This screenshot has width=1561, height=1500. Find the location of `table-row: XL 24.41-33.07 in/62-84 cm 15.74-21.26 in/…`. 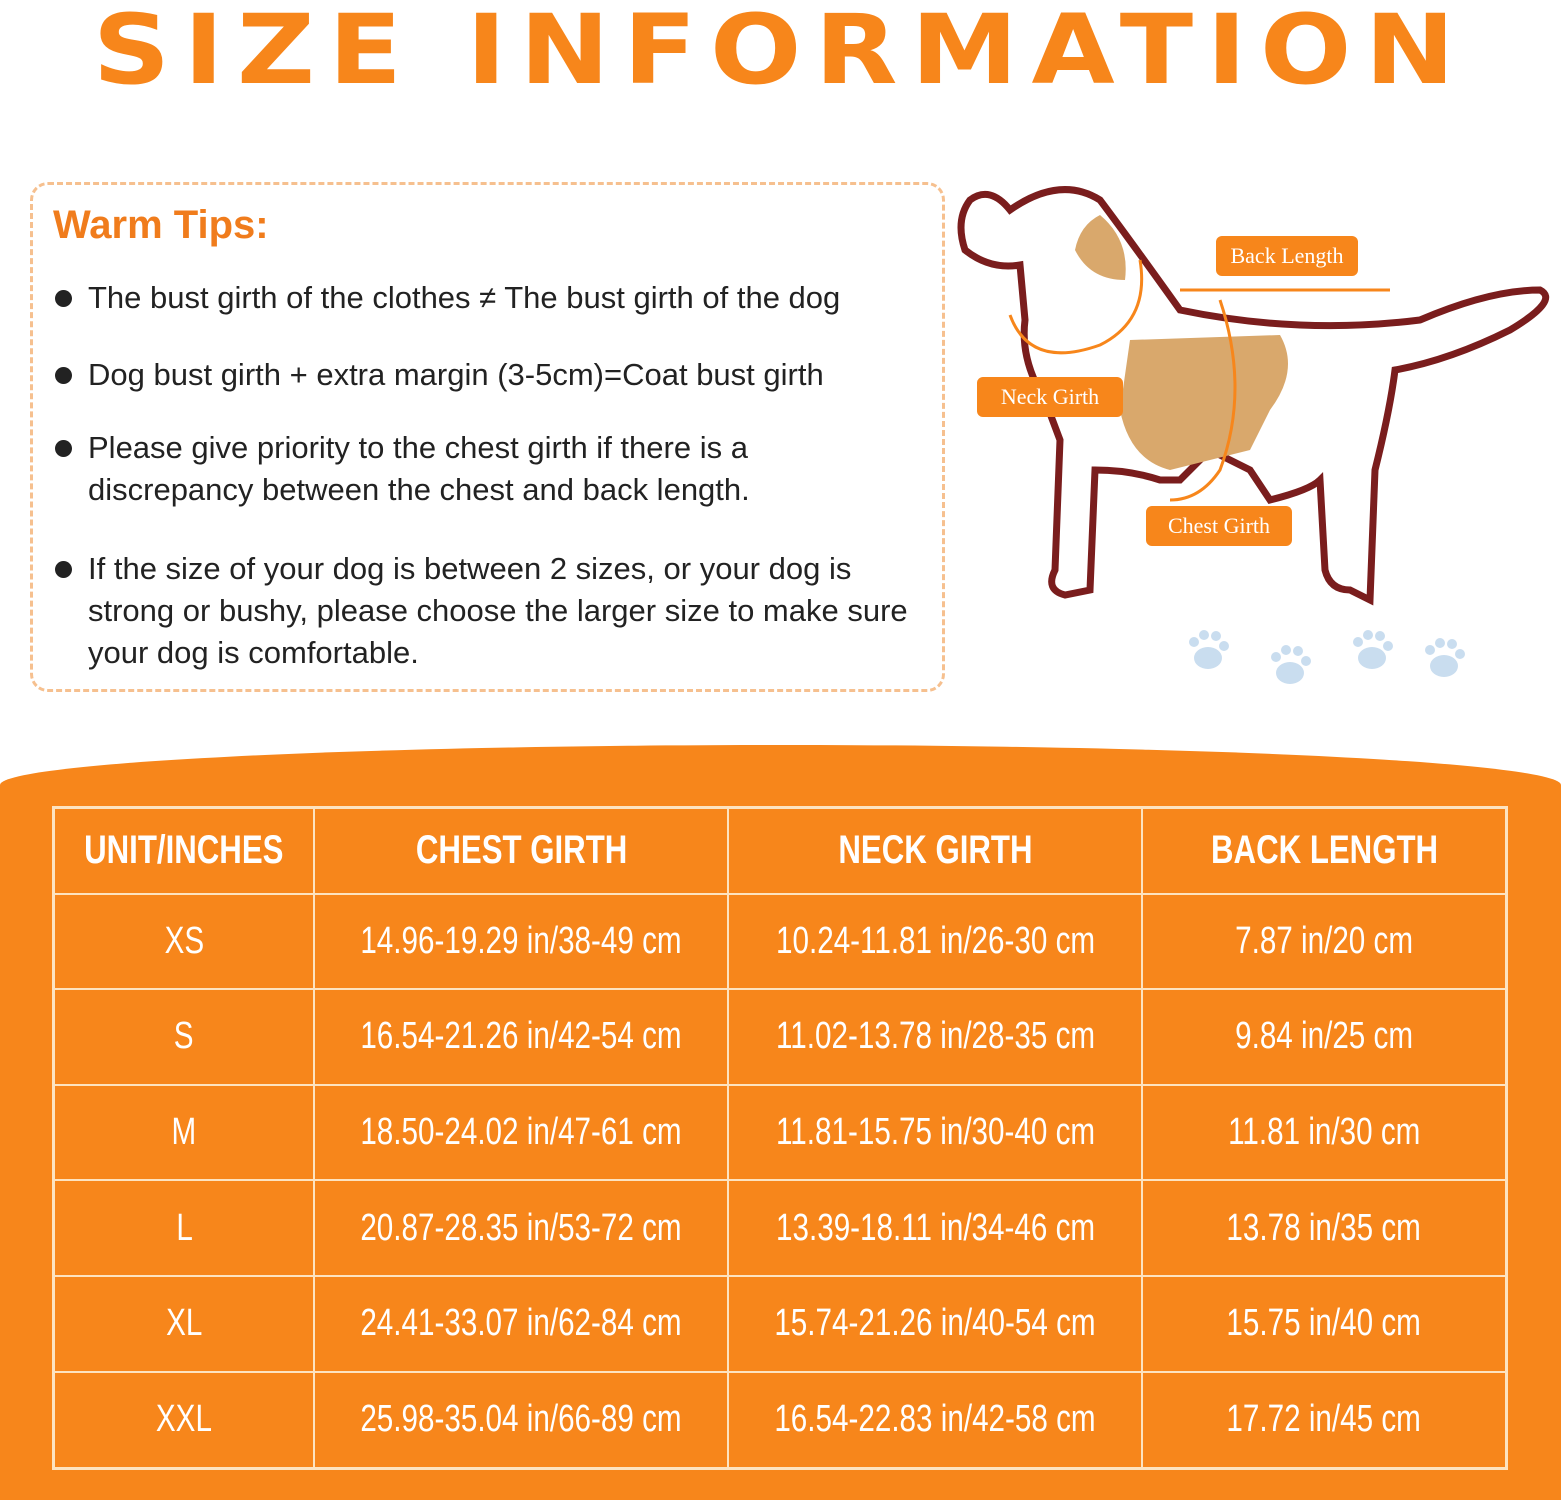

table-row: XL 24.41-33.07 in/62-84 cm 15.74-21.26 in/… is located at coordinates (780, 1324).